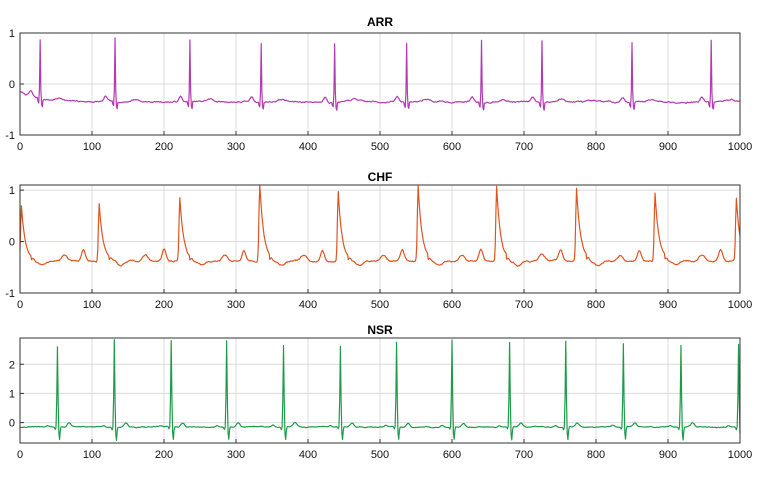  Describe the element at coordinates (380, 177) in the screenshot. I see `chart-title: CHF` at that location.